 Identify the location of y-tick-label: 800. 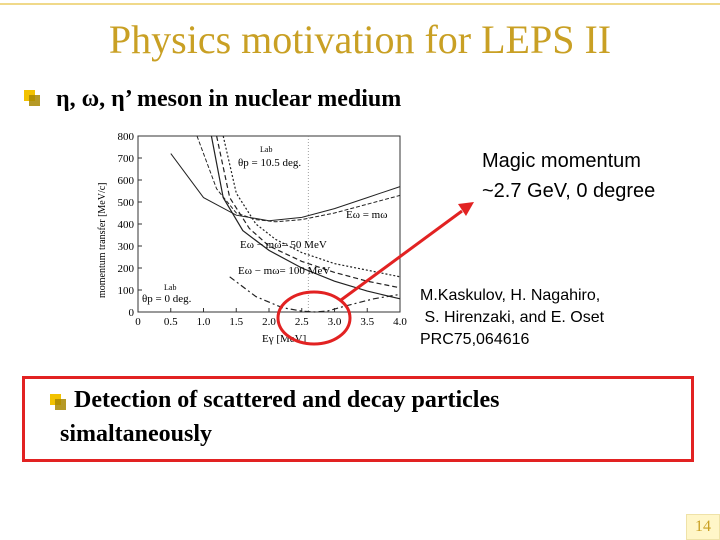
(126, 137).